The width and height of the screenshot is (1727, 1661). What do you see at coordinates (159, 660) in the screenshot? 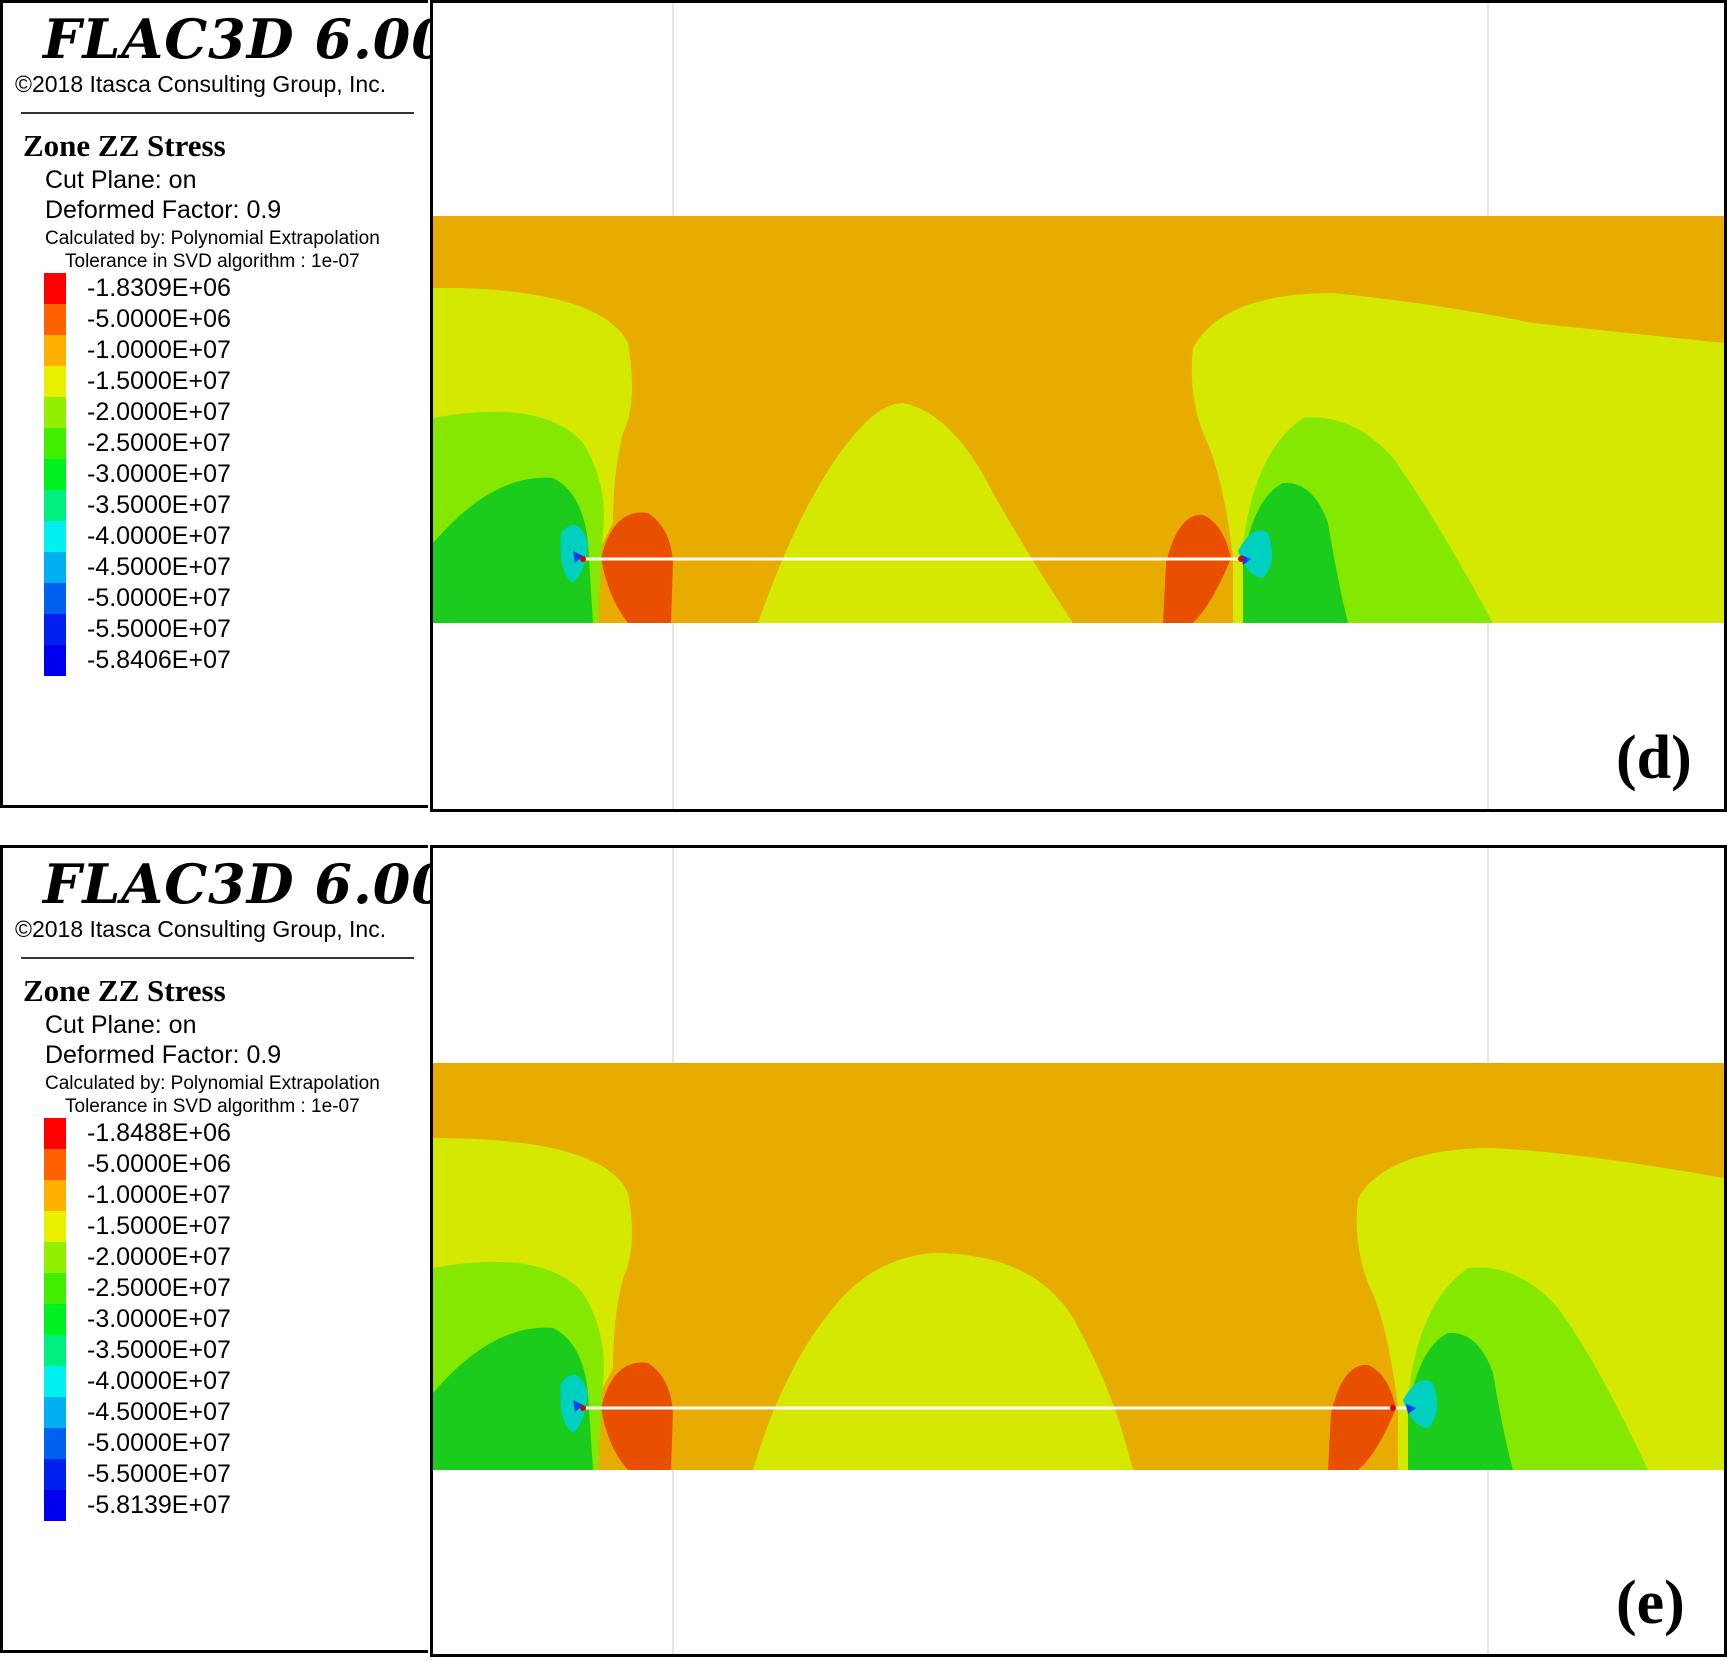
I see `legend-level: -5.8406E+07` at bounding box center [159, 660].